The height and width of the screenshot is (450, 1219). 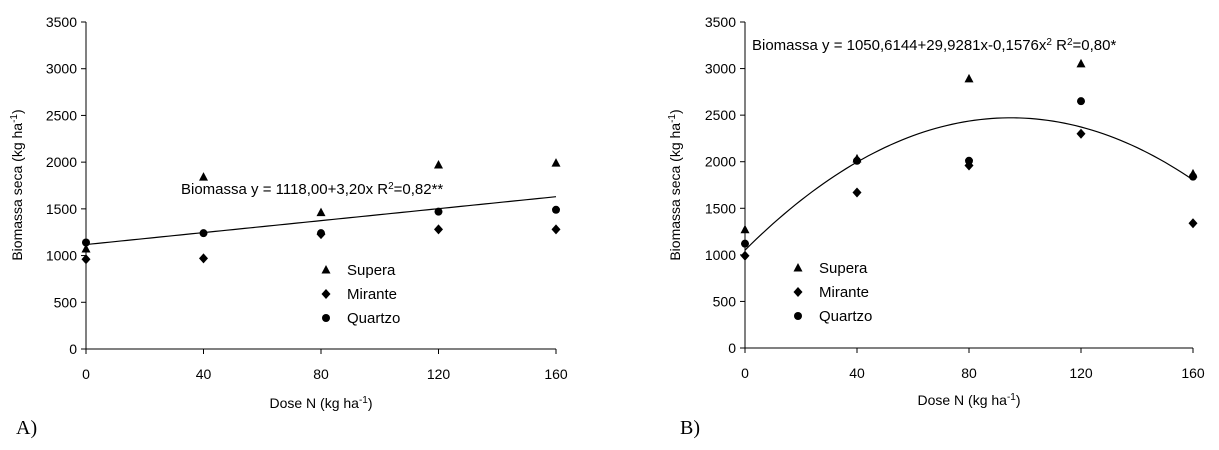 What do you see at coordinates (690, 428) in the screenshot?
I see `panel-label: B)` at bounding box center [690, 428].